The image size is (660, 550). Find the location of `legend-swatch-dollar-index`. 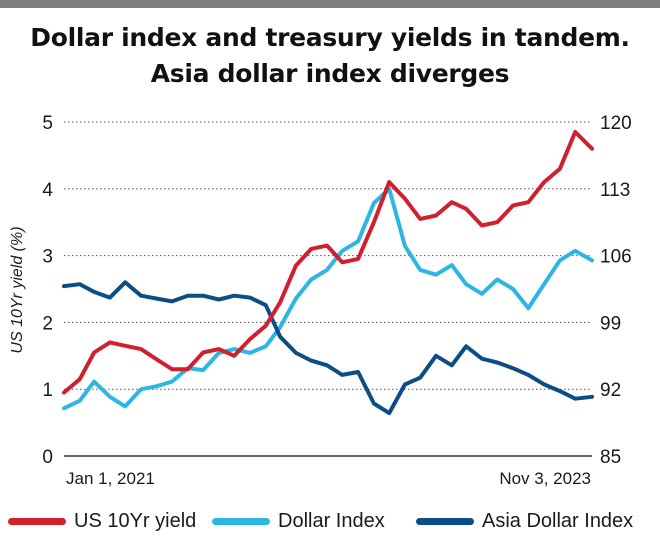

legend-swatch-dollar-index is located at coordinates (241, 521).